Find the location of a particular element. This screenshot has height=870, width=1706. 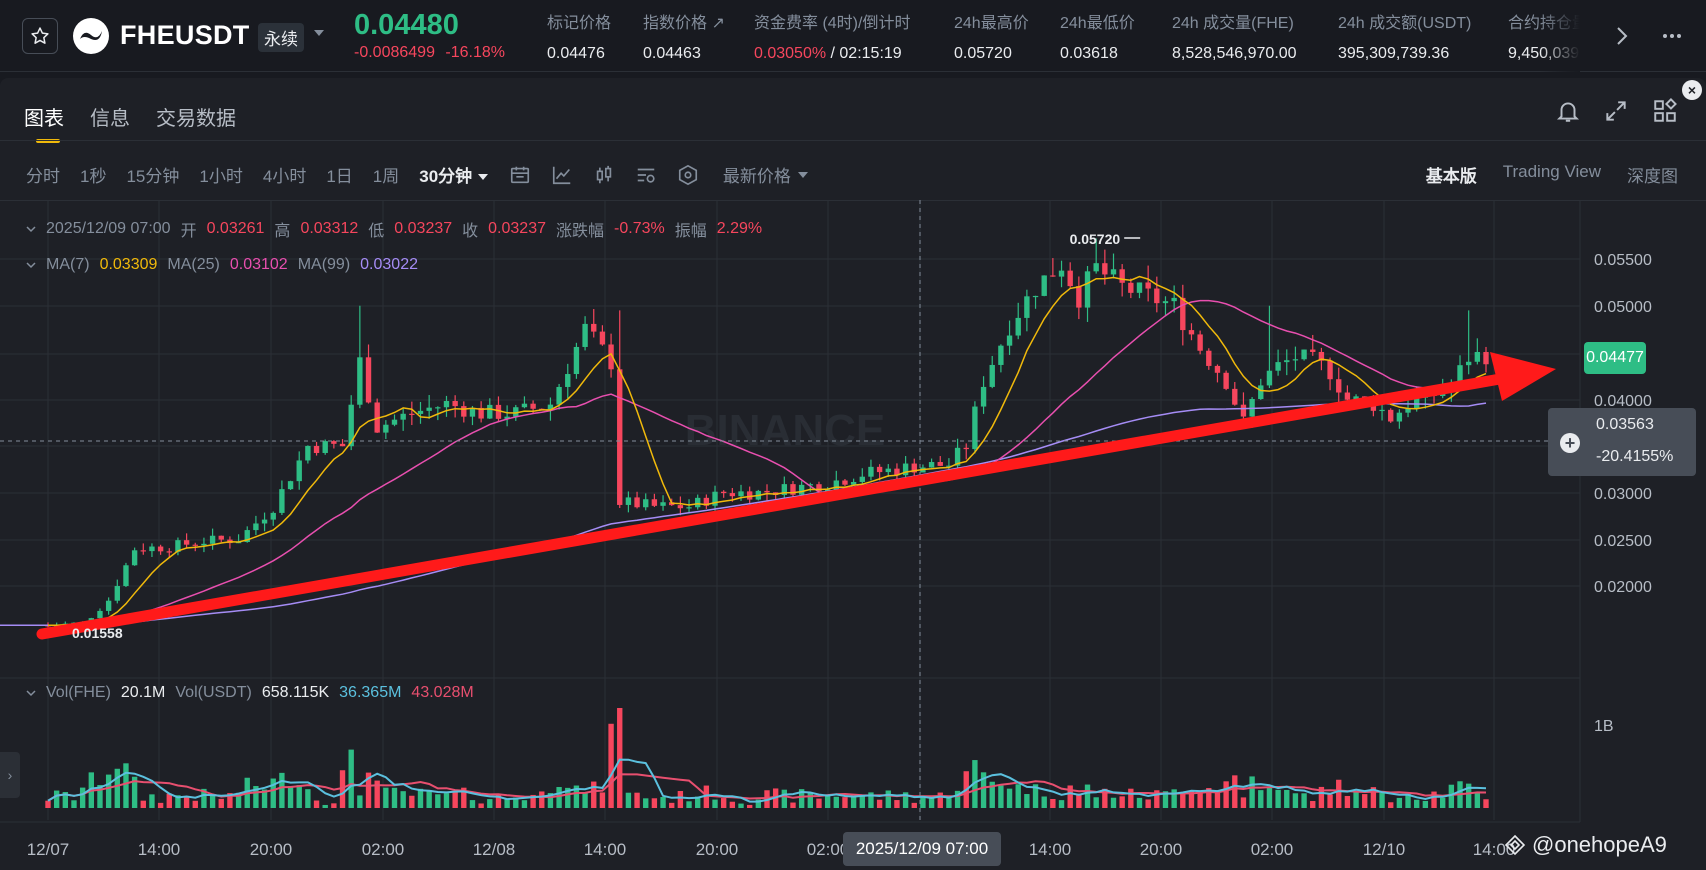

interval-4h: 4小时 is located at coordinates (284, 176).